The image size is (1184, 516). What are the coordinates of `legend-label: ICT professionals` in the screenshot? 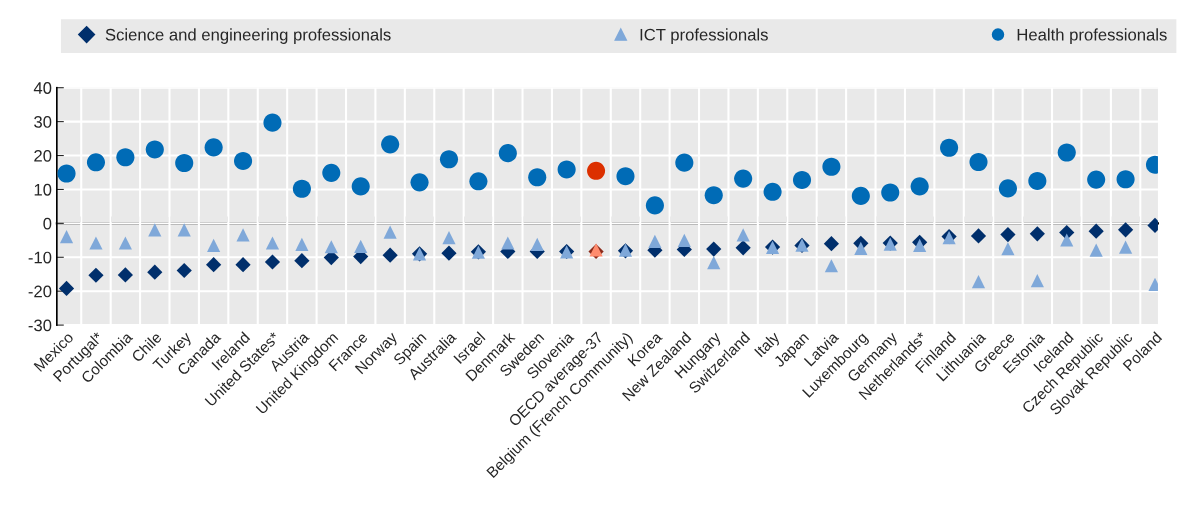 It's located at (704, 36).